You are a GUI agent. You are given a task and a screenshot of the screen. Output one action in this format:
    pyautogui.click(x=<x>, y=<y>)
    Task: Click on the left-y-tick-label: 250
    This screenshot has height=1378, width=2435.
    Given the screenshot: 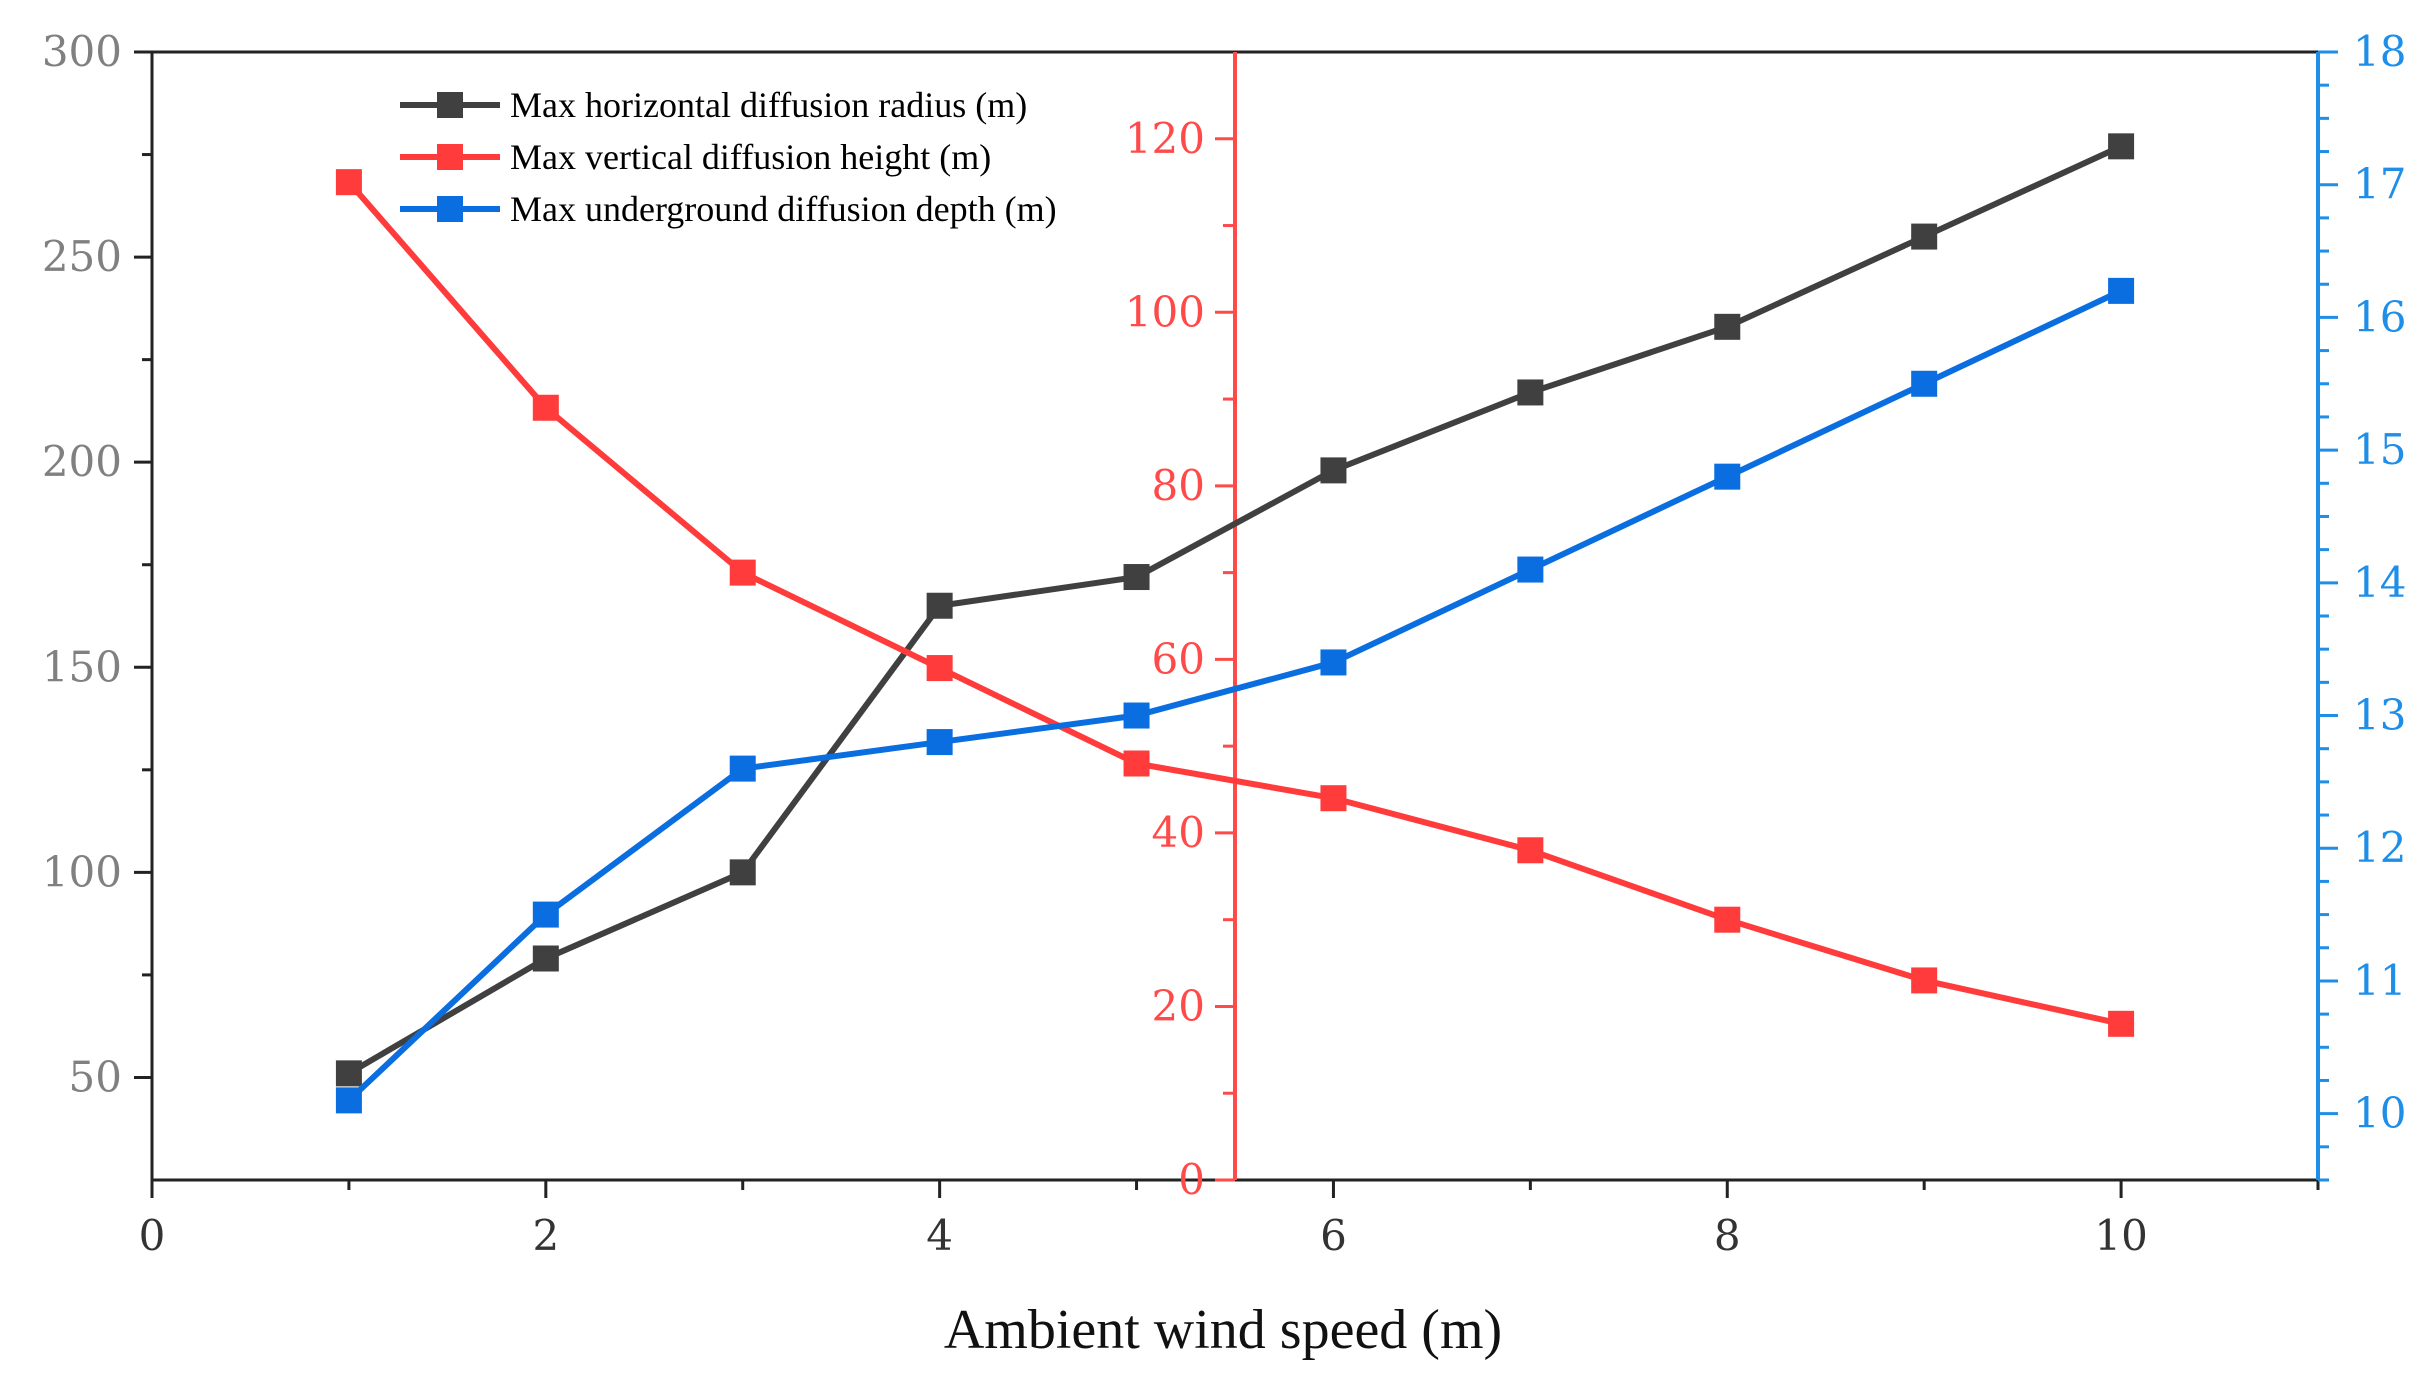 What is the action you would take?
    pyautogui.click(x=82, y=256)
    